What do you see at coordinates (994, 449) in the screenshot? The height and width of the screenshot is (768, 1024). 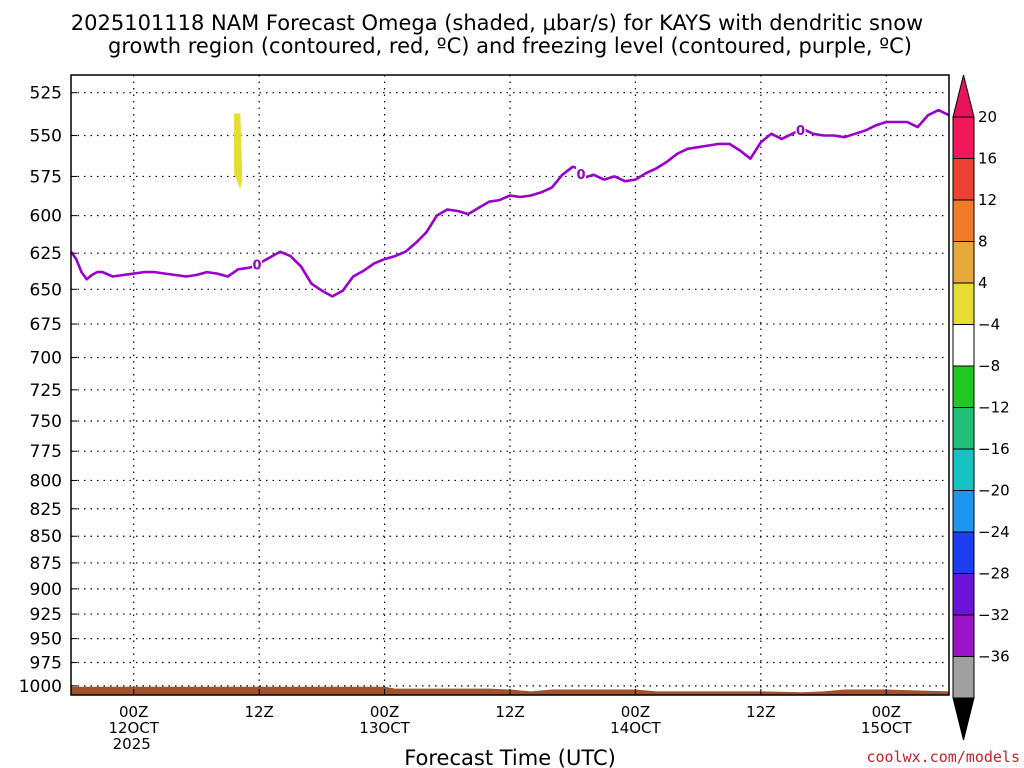 I see `colorbar-label: −16` at bounding box center [994, 449].